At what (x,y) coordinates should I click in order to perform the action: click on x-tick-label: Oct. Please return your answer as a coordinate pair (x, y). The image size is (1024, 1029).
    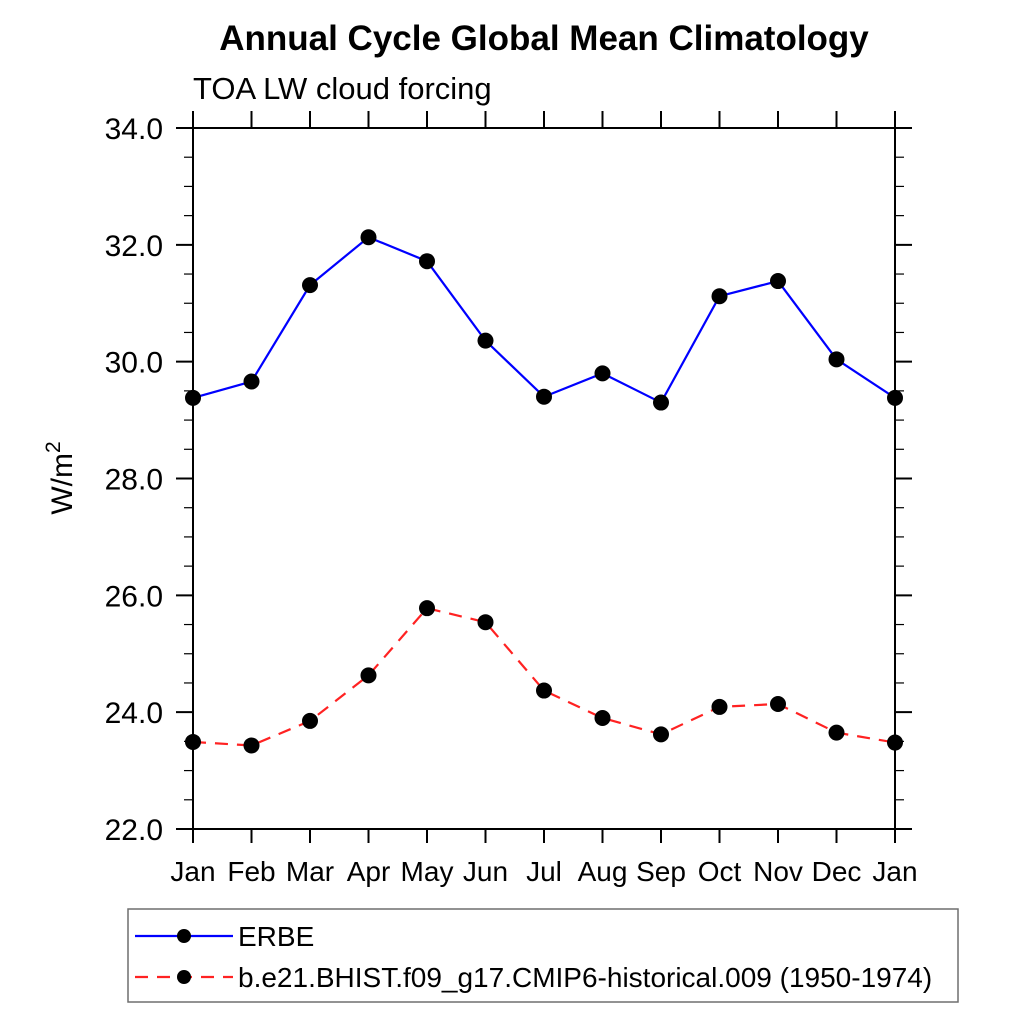
    Looking at the image, I should click on (720, 871).